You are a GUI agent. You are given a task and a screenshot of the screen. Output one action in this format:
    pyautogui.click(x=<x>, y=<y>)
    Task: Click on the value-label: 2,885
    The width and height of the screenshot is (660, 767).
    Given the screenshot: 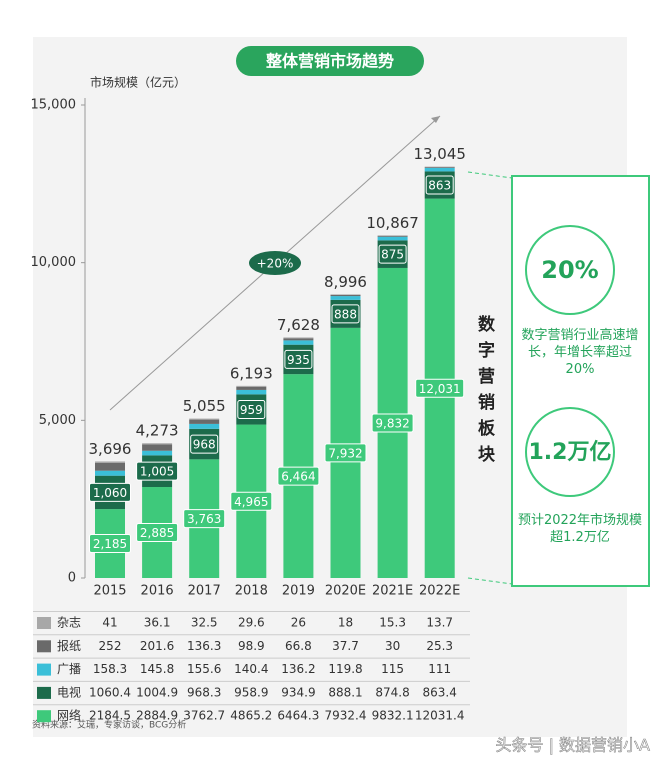 What is the action you would take?
    pyautogui.click(x=157, y=533)
    